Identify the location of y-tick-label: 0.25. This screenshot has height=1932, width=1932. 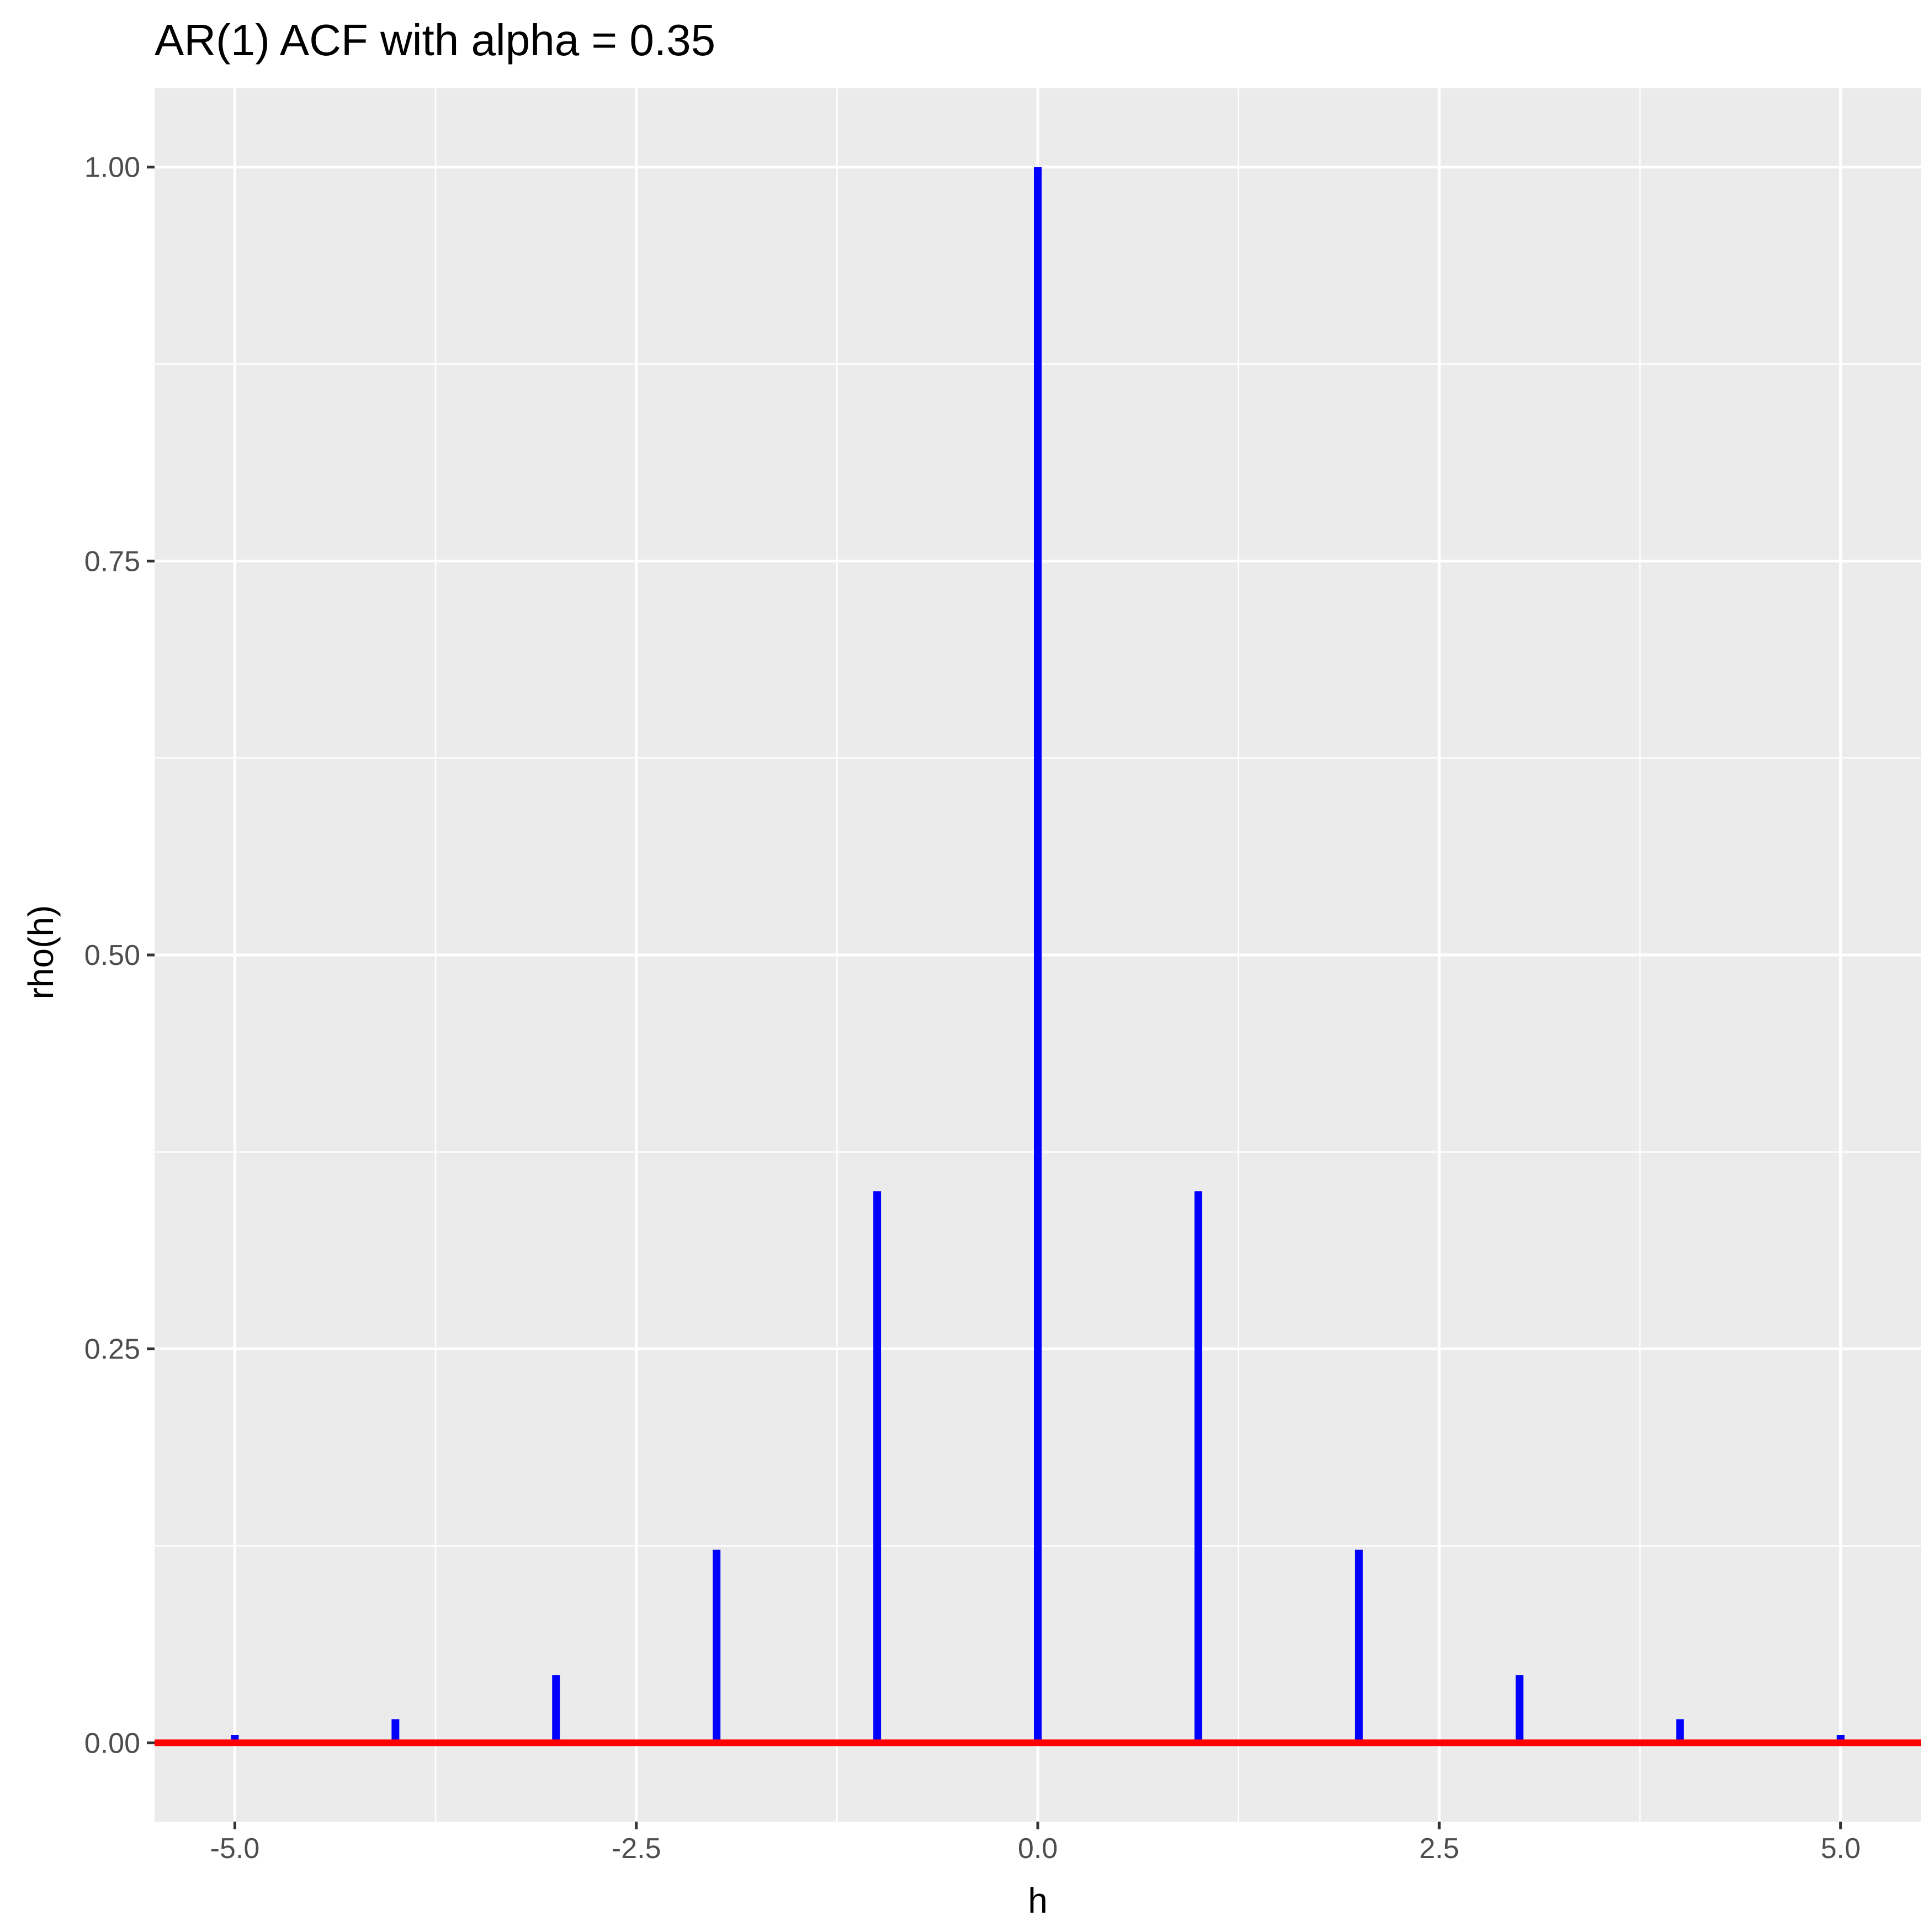
(112, 1350).